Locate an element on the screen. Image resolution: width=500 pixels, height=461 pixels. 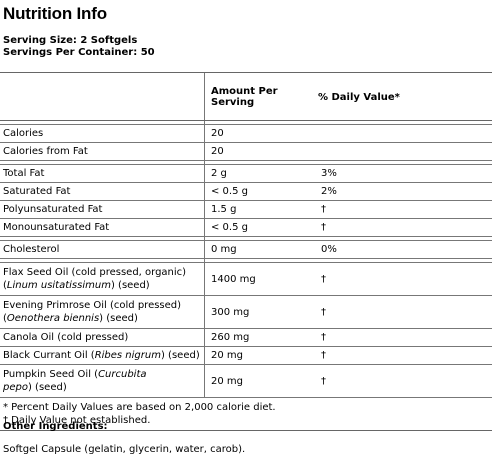
nutrient-name: Calories from Fat is located at coordinates (102, 151).